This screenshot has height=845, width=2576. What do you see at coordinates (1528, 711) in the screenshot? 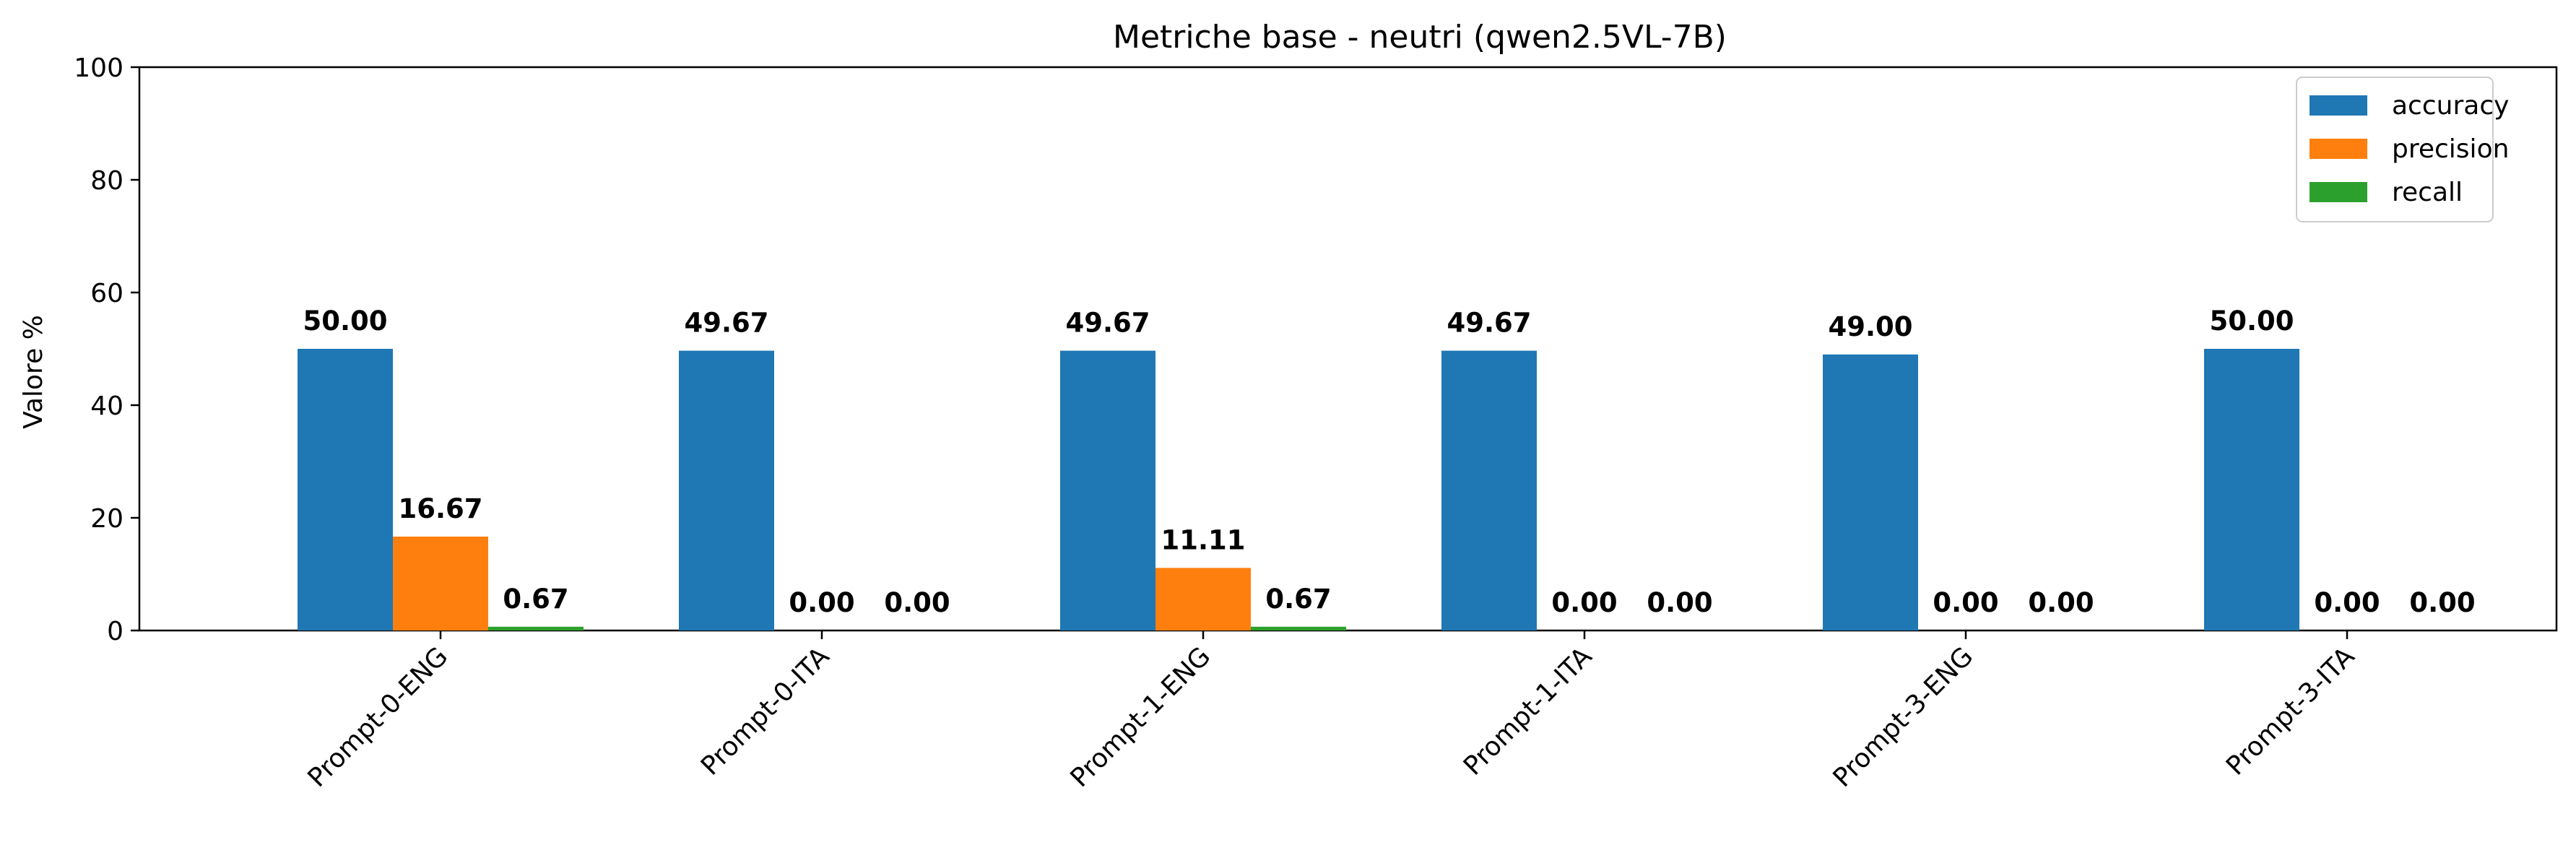
I see `x-tick-label: Prompt-1-ITA` at bounding box center [1528, 711].